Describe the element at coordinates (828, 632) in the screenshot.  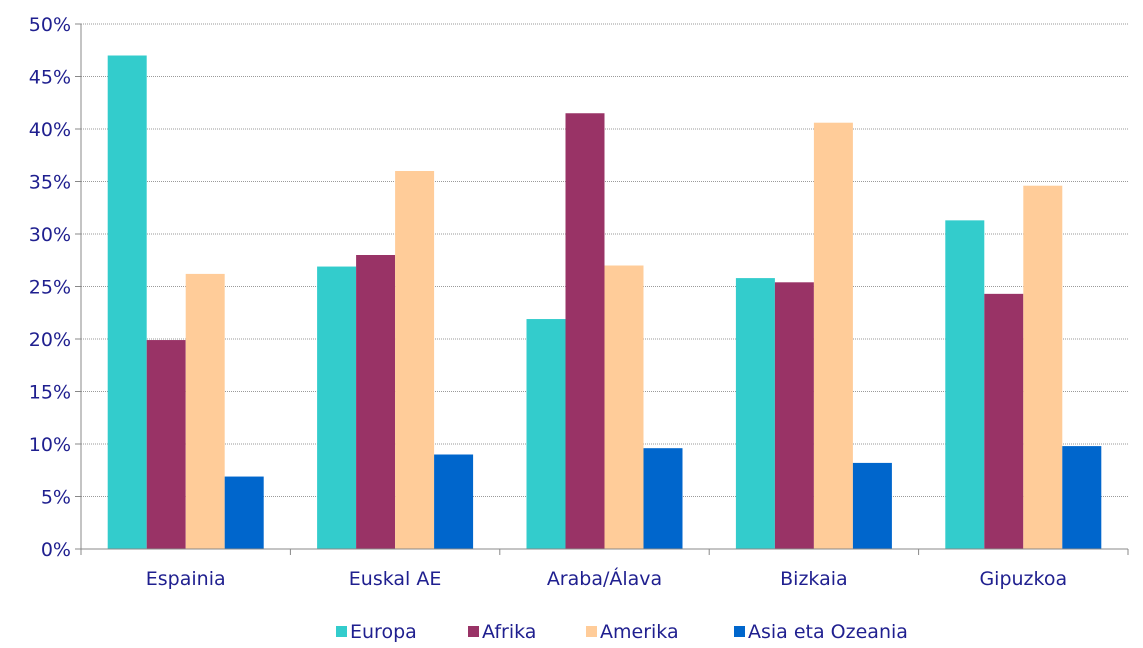
I see `legend-label: Asia eta Ozeania` at that location.